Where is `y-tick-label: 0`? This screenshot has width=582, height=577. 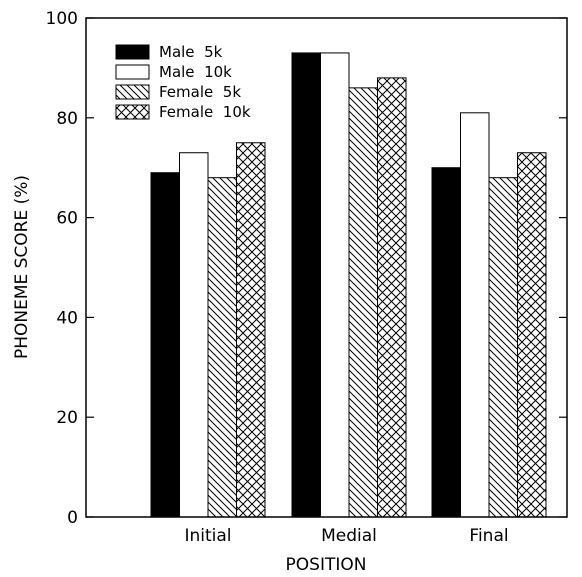 y-tick-label: 0 is located at coordinates (72, 518).